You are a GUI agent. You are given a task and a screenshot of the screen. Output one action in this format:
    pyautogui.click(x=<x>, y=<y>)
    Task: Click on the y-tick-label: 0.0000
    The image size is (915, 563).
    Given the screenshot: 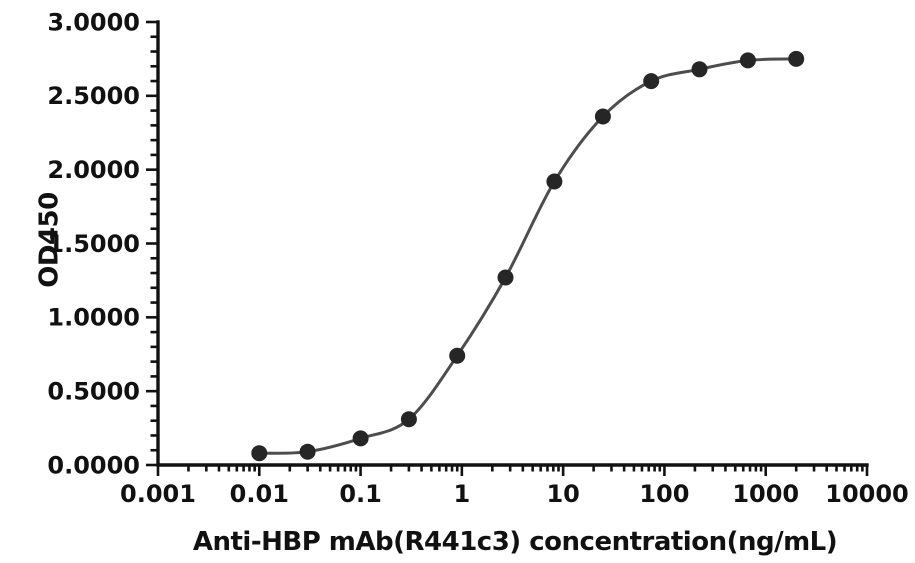 What is the action you would take?
    pyautogui.click(x=93, y=465)
    